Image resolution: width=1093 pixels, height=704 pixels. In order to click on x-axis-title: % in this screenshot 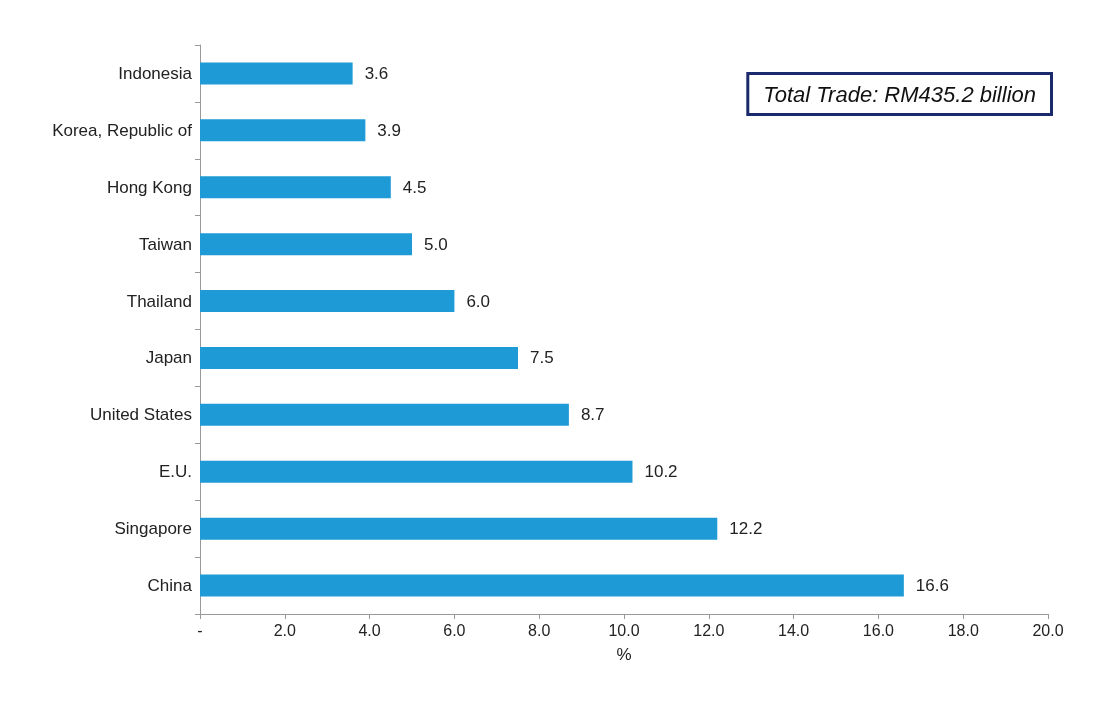, I will do `click(624, 654)`.